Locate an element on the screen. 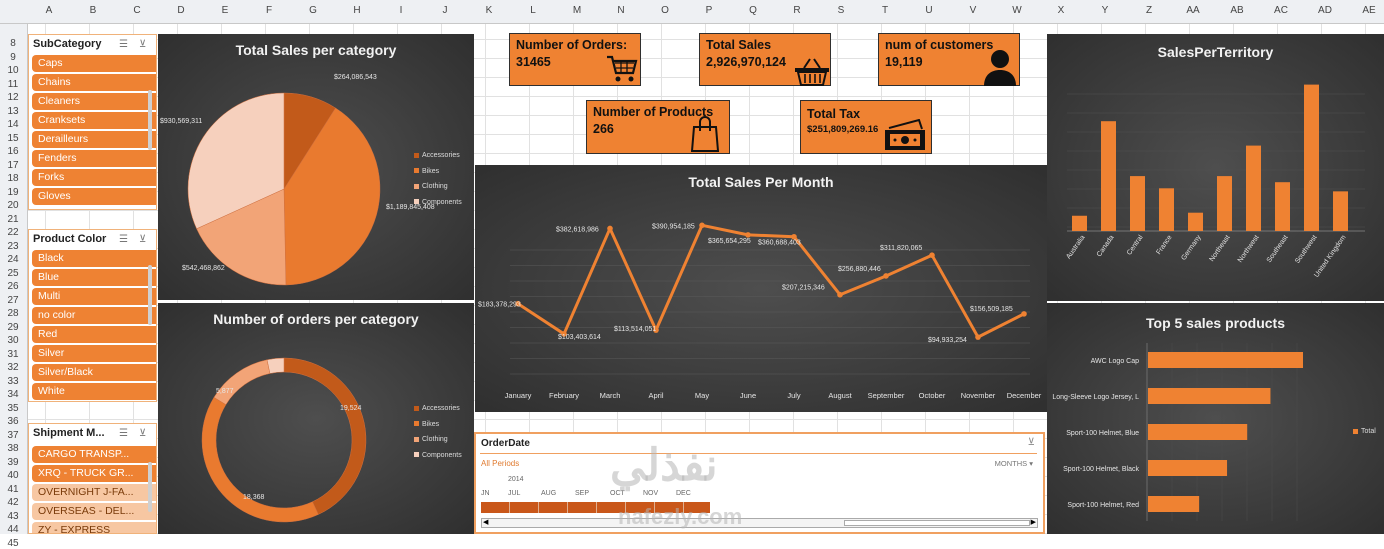 Image resolution: width=1384 pixels, height=549 pixels. column-header: O is located at coordinates (665, 10).